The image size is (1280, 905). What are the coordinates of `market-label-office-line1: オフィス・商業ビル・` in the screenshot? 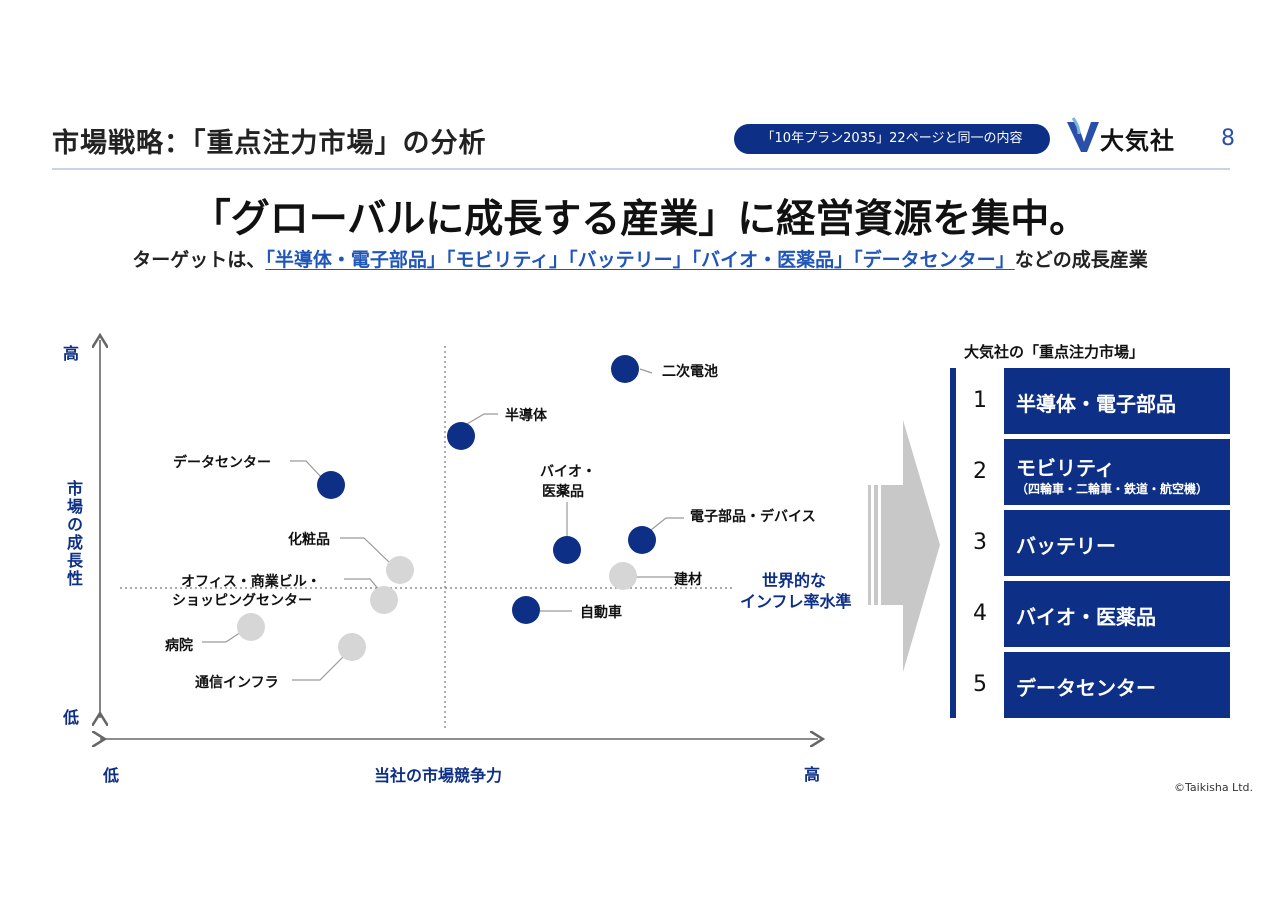 It's located at (251, 582).